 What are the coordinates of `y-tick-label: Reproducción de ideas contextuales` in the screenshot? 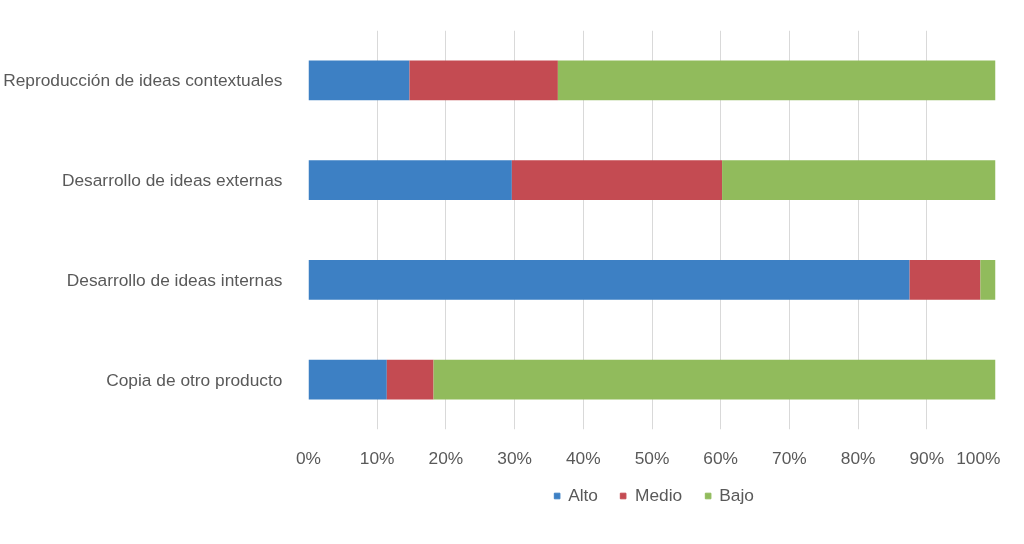 It's located at (143, 80).